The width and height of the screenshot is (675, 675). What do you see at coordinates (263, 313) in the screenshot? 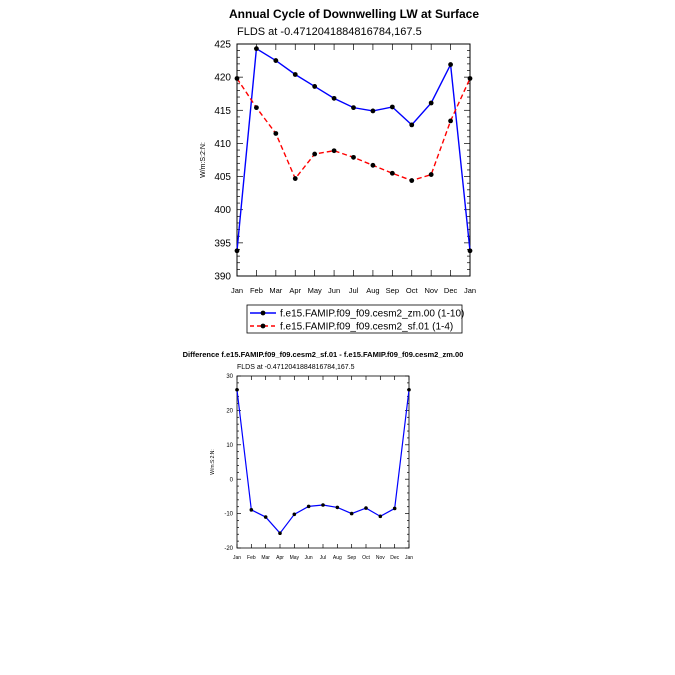
I see `legend-marker-zm` at bounding box center [263, 313].